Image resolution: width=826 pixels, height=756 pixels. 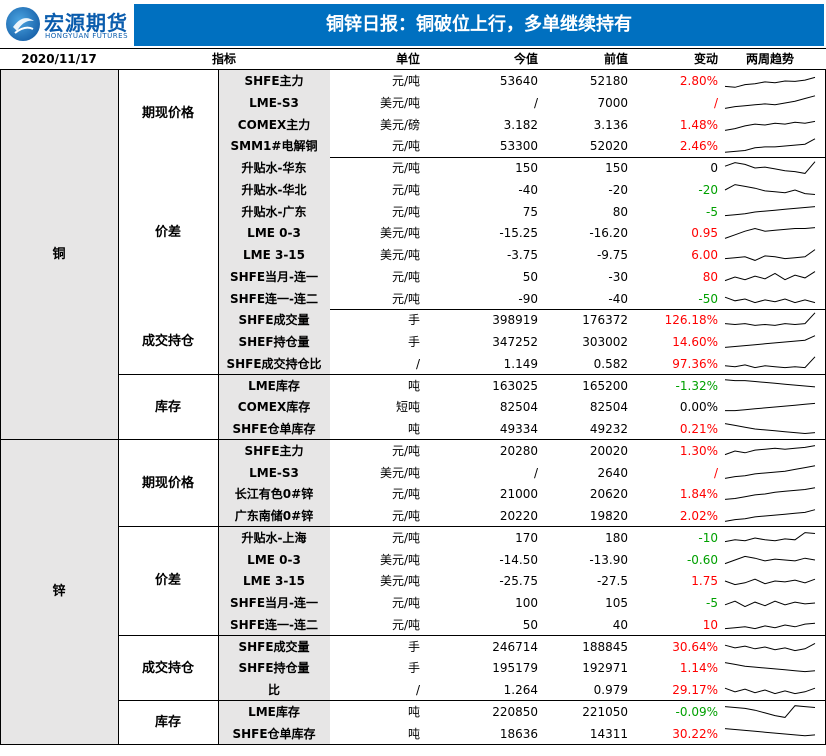 What do you see at coordinates (518, 581) in the screenshot?
I see `current-value: -25.75` at bounding box center [518, 581].